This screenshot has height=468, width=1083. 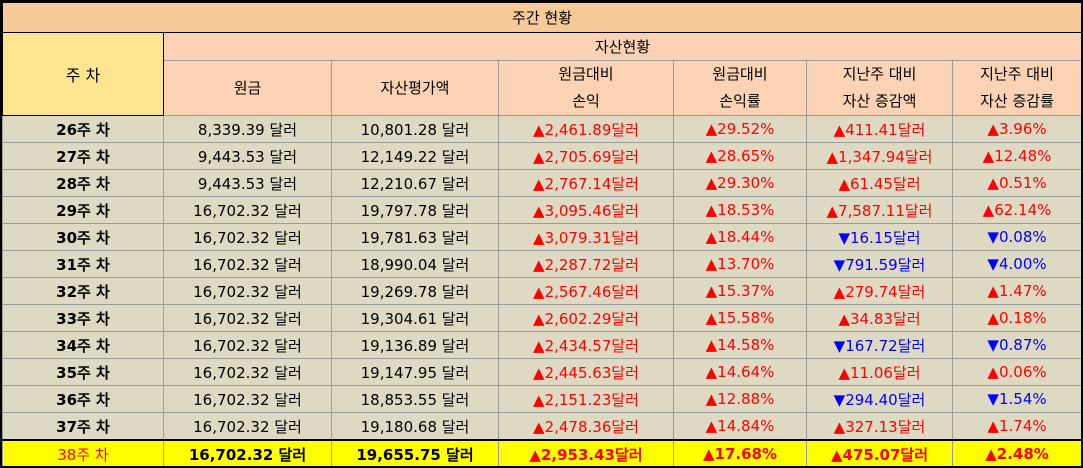 What do you see at coordinates (591, 264) in the screenshot?
I see `cell-value: 2,287.72달러` at bounding box center [591, 264].